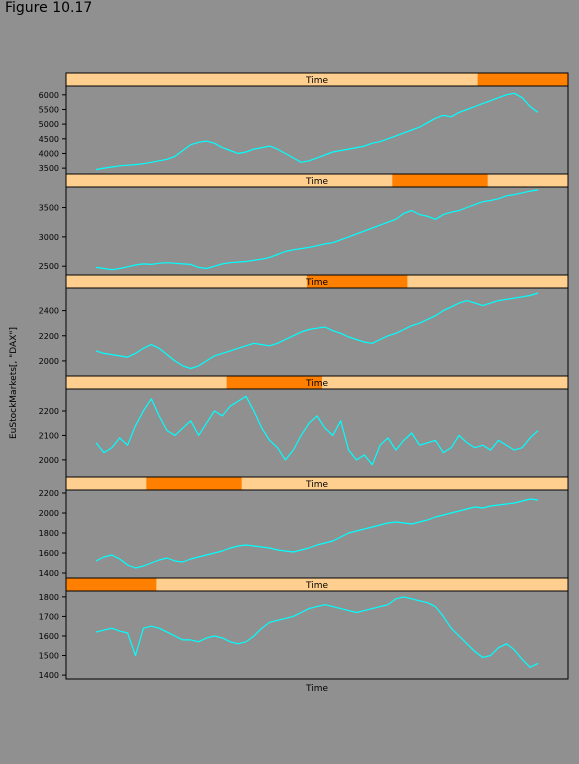 This screenshot has width=579, height=764. I want to click on panel-5: Time 1400 1600 1800 2000 2200, so click(304, 527).